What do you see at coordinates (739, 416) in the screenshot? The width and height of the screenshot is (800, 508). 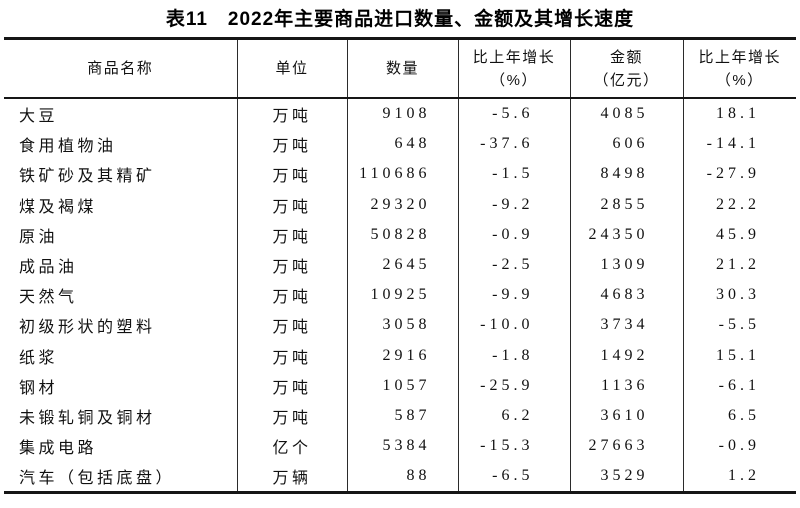 I see `cell-amount_growth: 6.5` at bounding box center [739, 416].